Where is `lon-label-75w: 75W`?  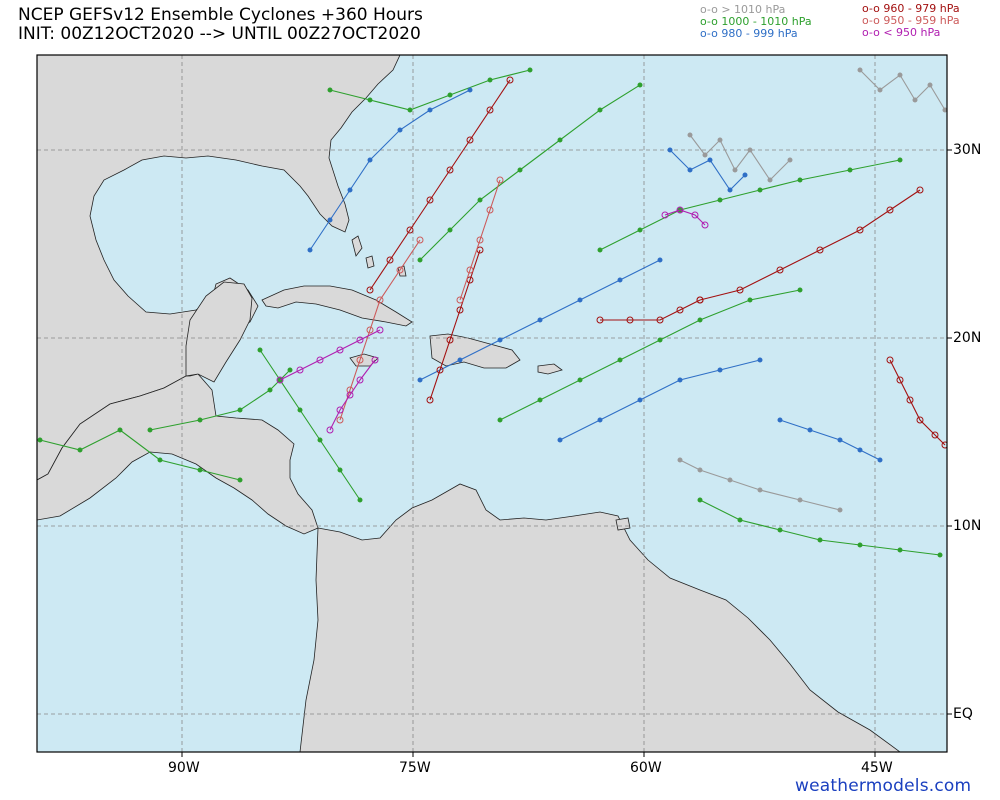 lon-label-75w: 75W is located at coordinates (415, 768).